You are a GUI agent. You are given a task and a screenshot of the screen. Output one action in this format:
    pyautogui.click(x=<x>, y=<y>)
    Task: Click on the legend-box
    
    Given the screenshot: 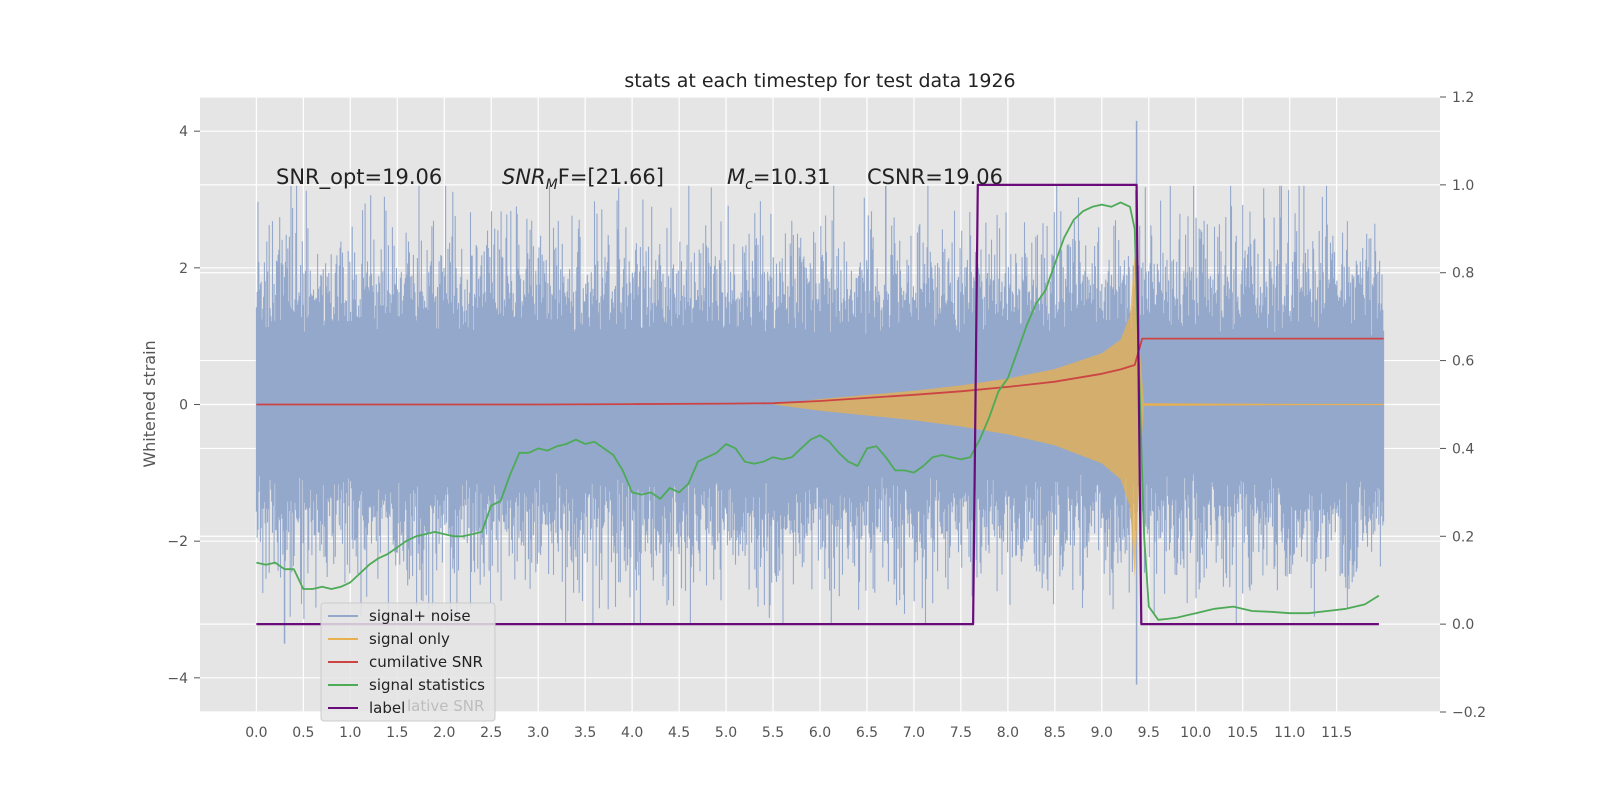 What is the action you would take?
    pyautogui.click(x=408, y=662)
    